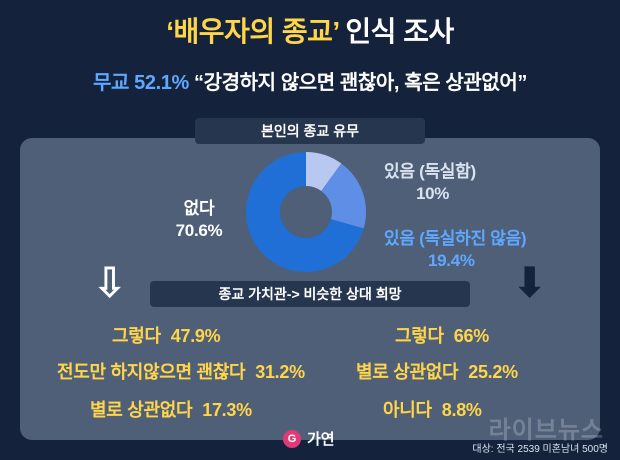  I want to click on left-item-2-text: 전도만 하지않으면 괜찮다, so click(151, 372).